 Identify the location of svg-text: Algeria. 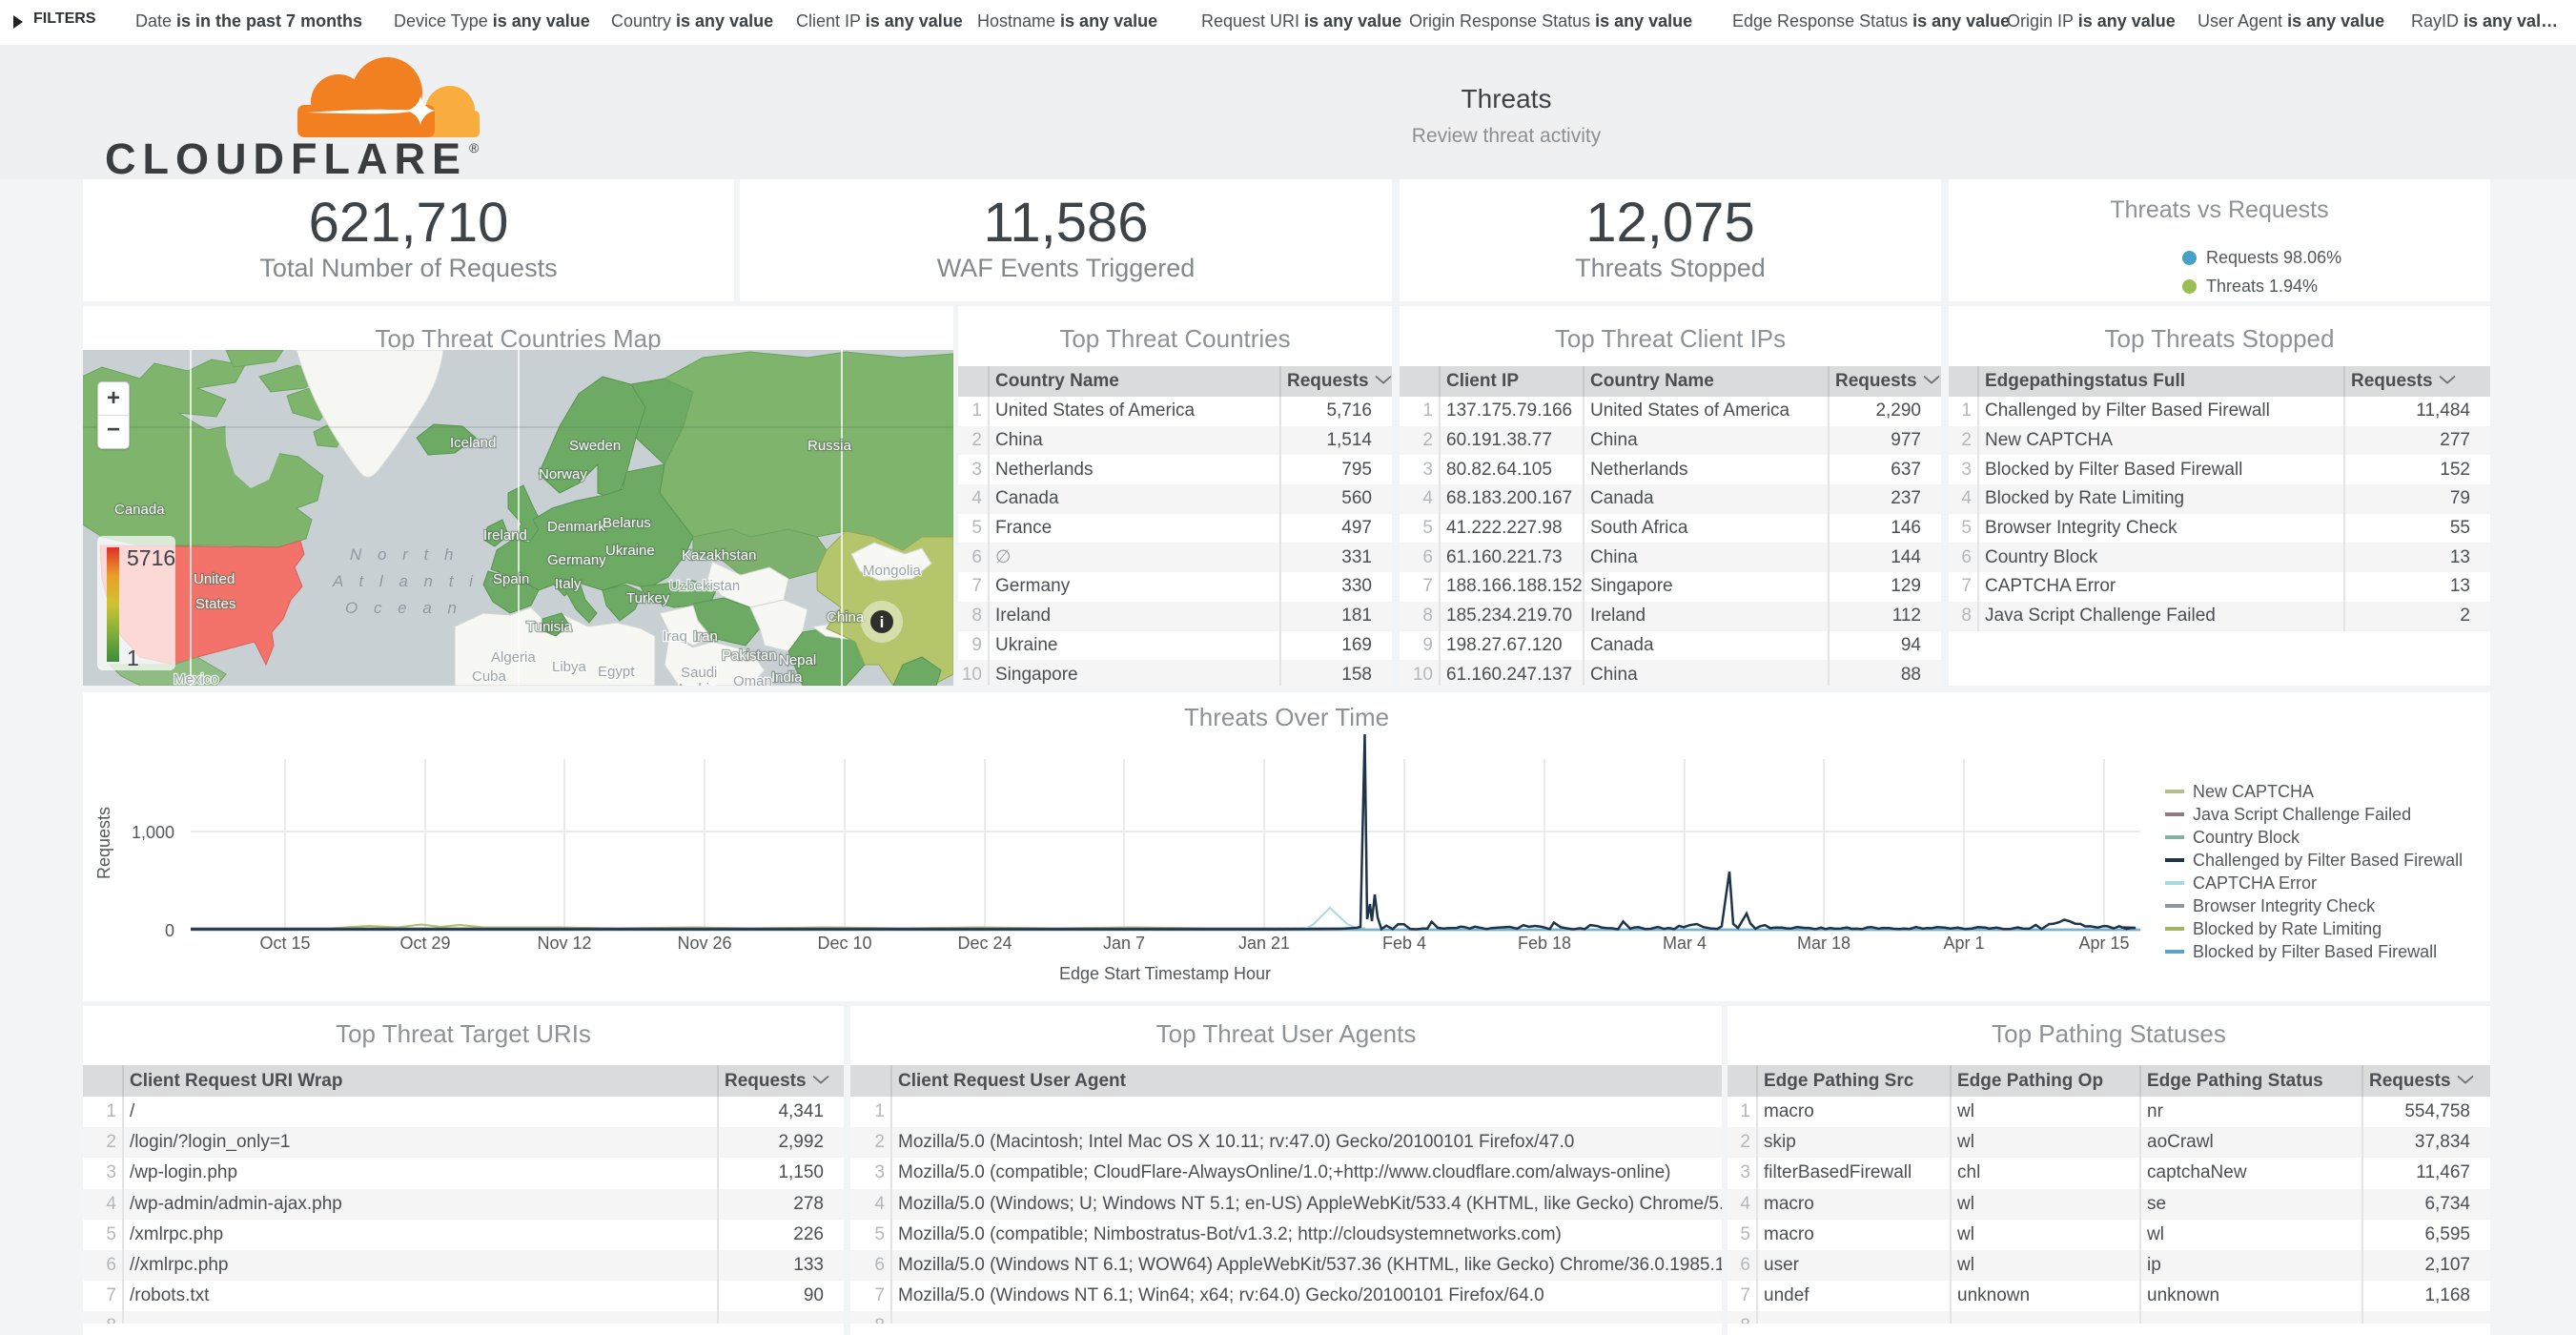
(513, 657).